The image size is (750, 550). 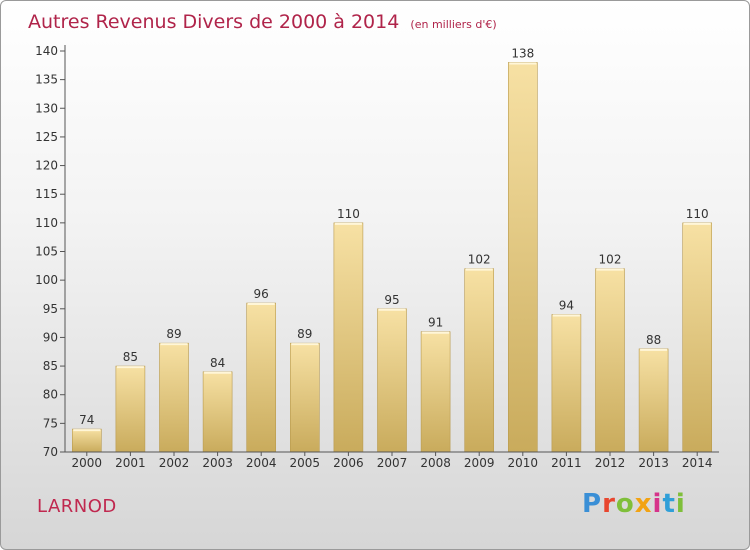 What do you see at coordinates (348, 337) in the screenshot?
I see `bar-2006` at bounding box center [348, 337].